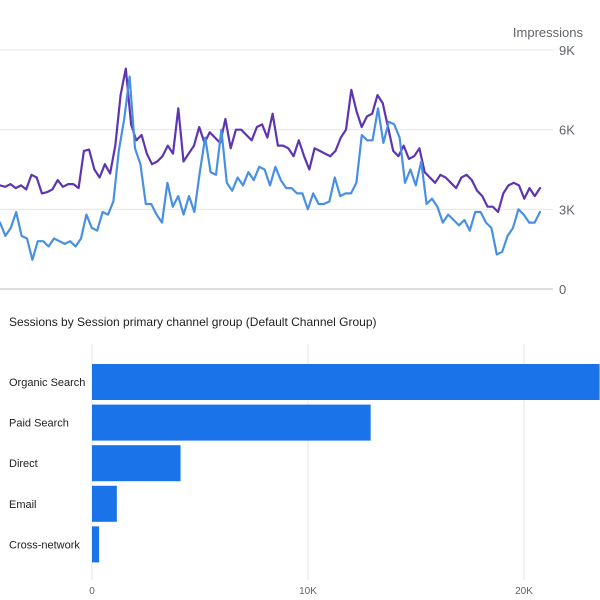  I want to click on bar-chart-x-ticks: 0 10K 20K, so click(311, 591).